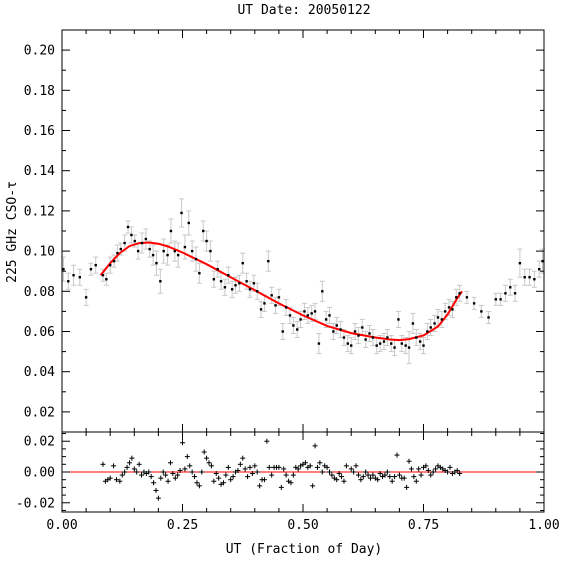 The width and height of the screenshot is (574, 574). Describe the element at coordinates (423, 525) in the screenshot. I see `x-tick-label: 0.75` at that location.